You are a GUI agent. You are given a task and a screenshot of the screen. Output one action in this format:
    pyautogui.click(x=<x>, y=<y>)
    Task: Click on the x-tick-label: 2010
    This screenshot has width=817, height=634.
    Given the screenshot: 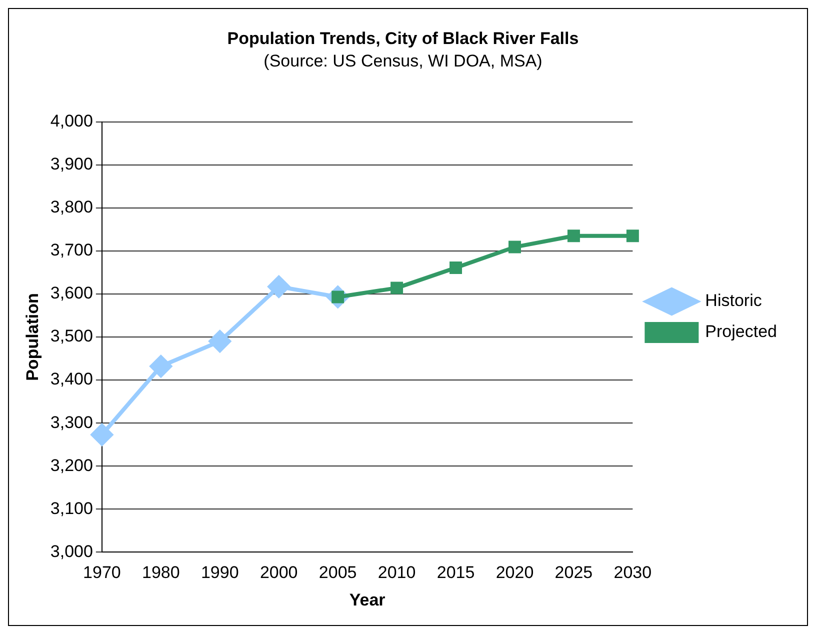 What is the action you would take?
    pyautogui.click(x=397, y=572)
    